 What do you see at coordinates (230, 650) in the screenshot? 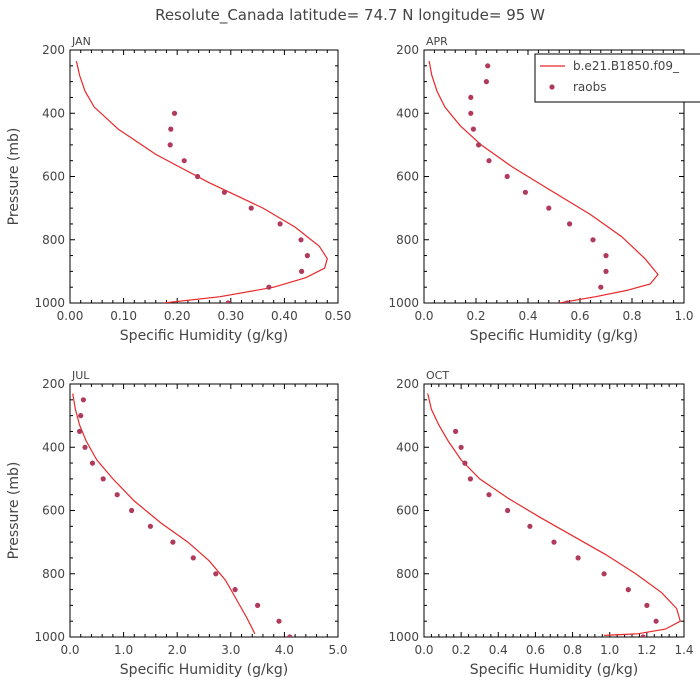
I see `x-tick-label: 3.0` at bounding box center [230, 650].